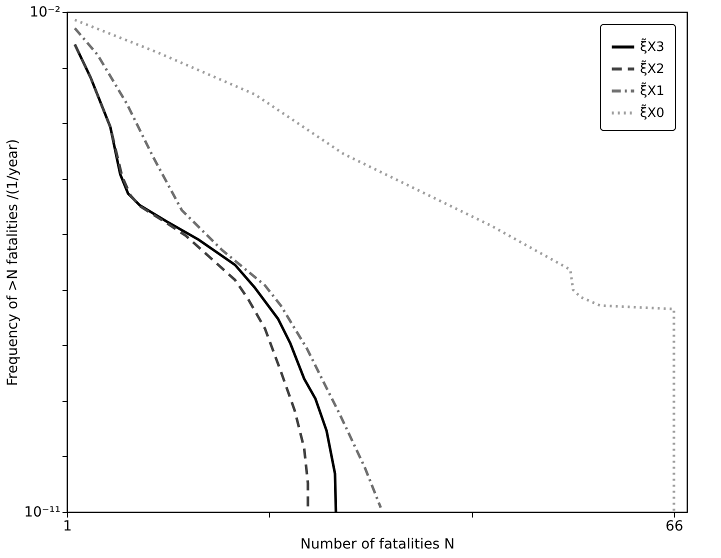  I want to click on y-axis-title: Frequency of >N fatalities /(1/year), so click(13, 262).